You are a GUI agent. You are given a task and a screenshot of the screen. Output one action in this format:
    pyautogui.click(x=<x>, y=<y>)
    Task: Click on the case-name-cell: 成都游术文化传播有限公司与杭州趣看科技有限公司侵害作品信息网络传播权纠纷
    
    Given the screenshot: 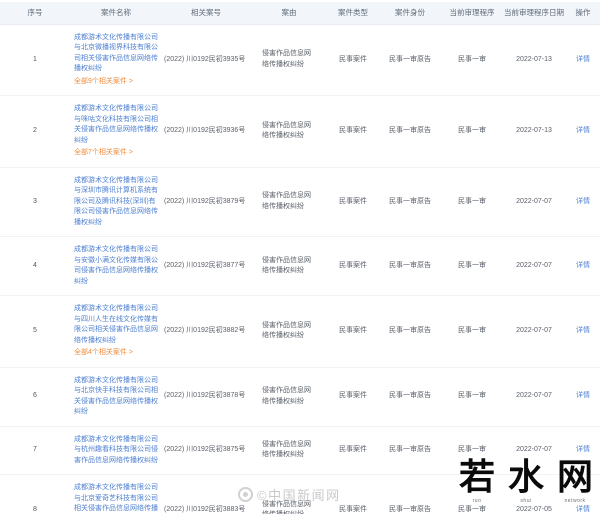 What is the action you would take?
    pyautogui.click(x=116, y=450)
    